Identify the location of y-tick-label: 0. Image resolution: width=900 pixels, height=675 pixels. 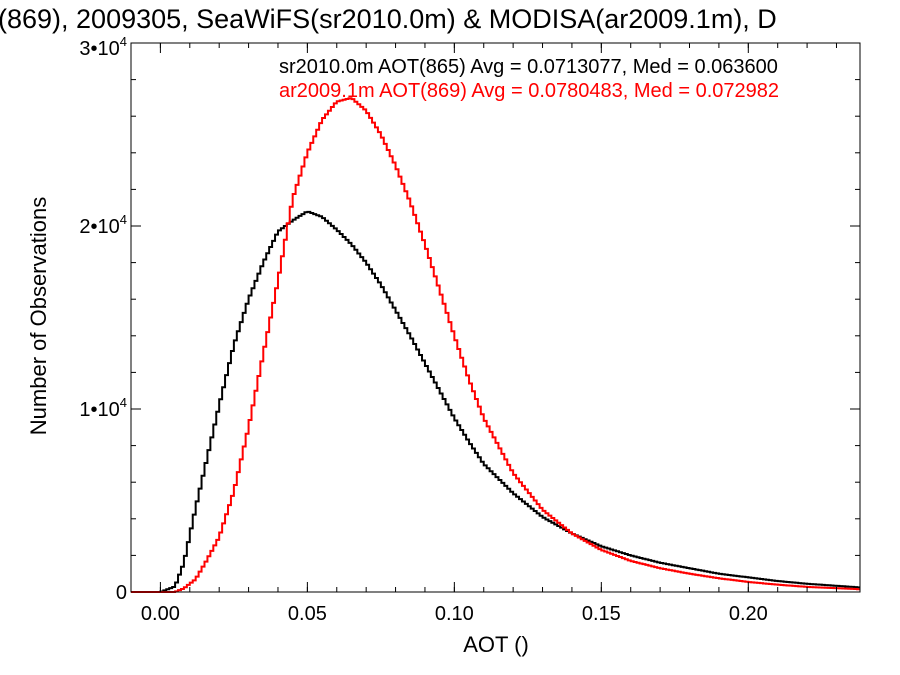
(121, 593).